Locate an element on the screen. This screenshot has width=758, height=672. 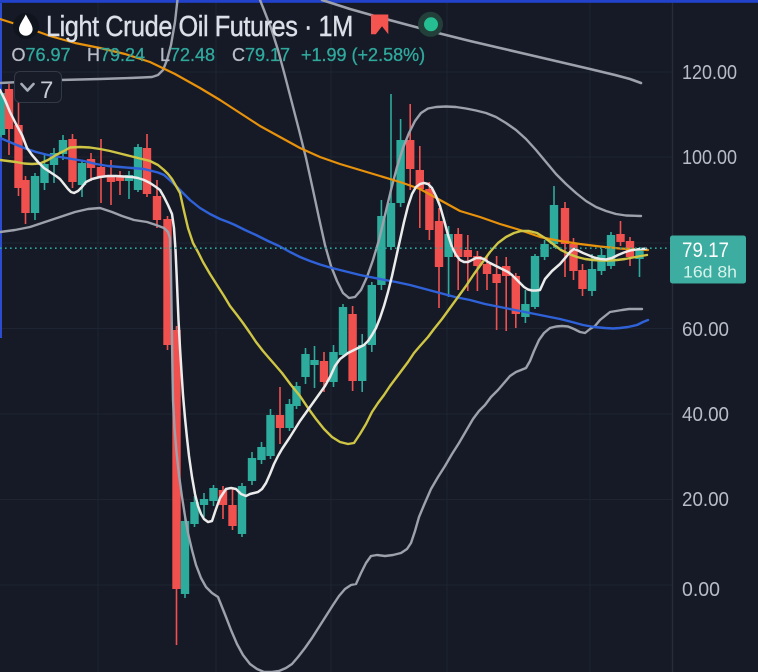
svg-text: 20.00 is located at coordinates (705, 500).